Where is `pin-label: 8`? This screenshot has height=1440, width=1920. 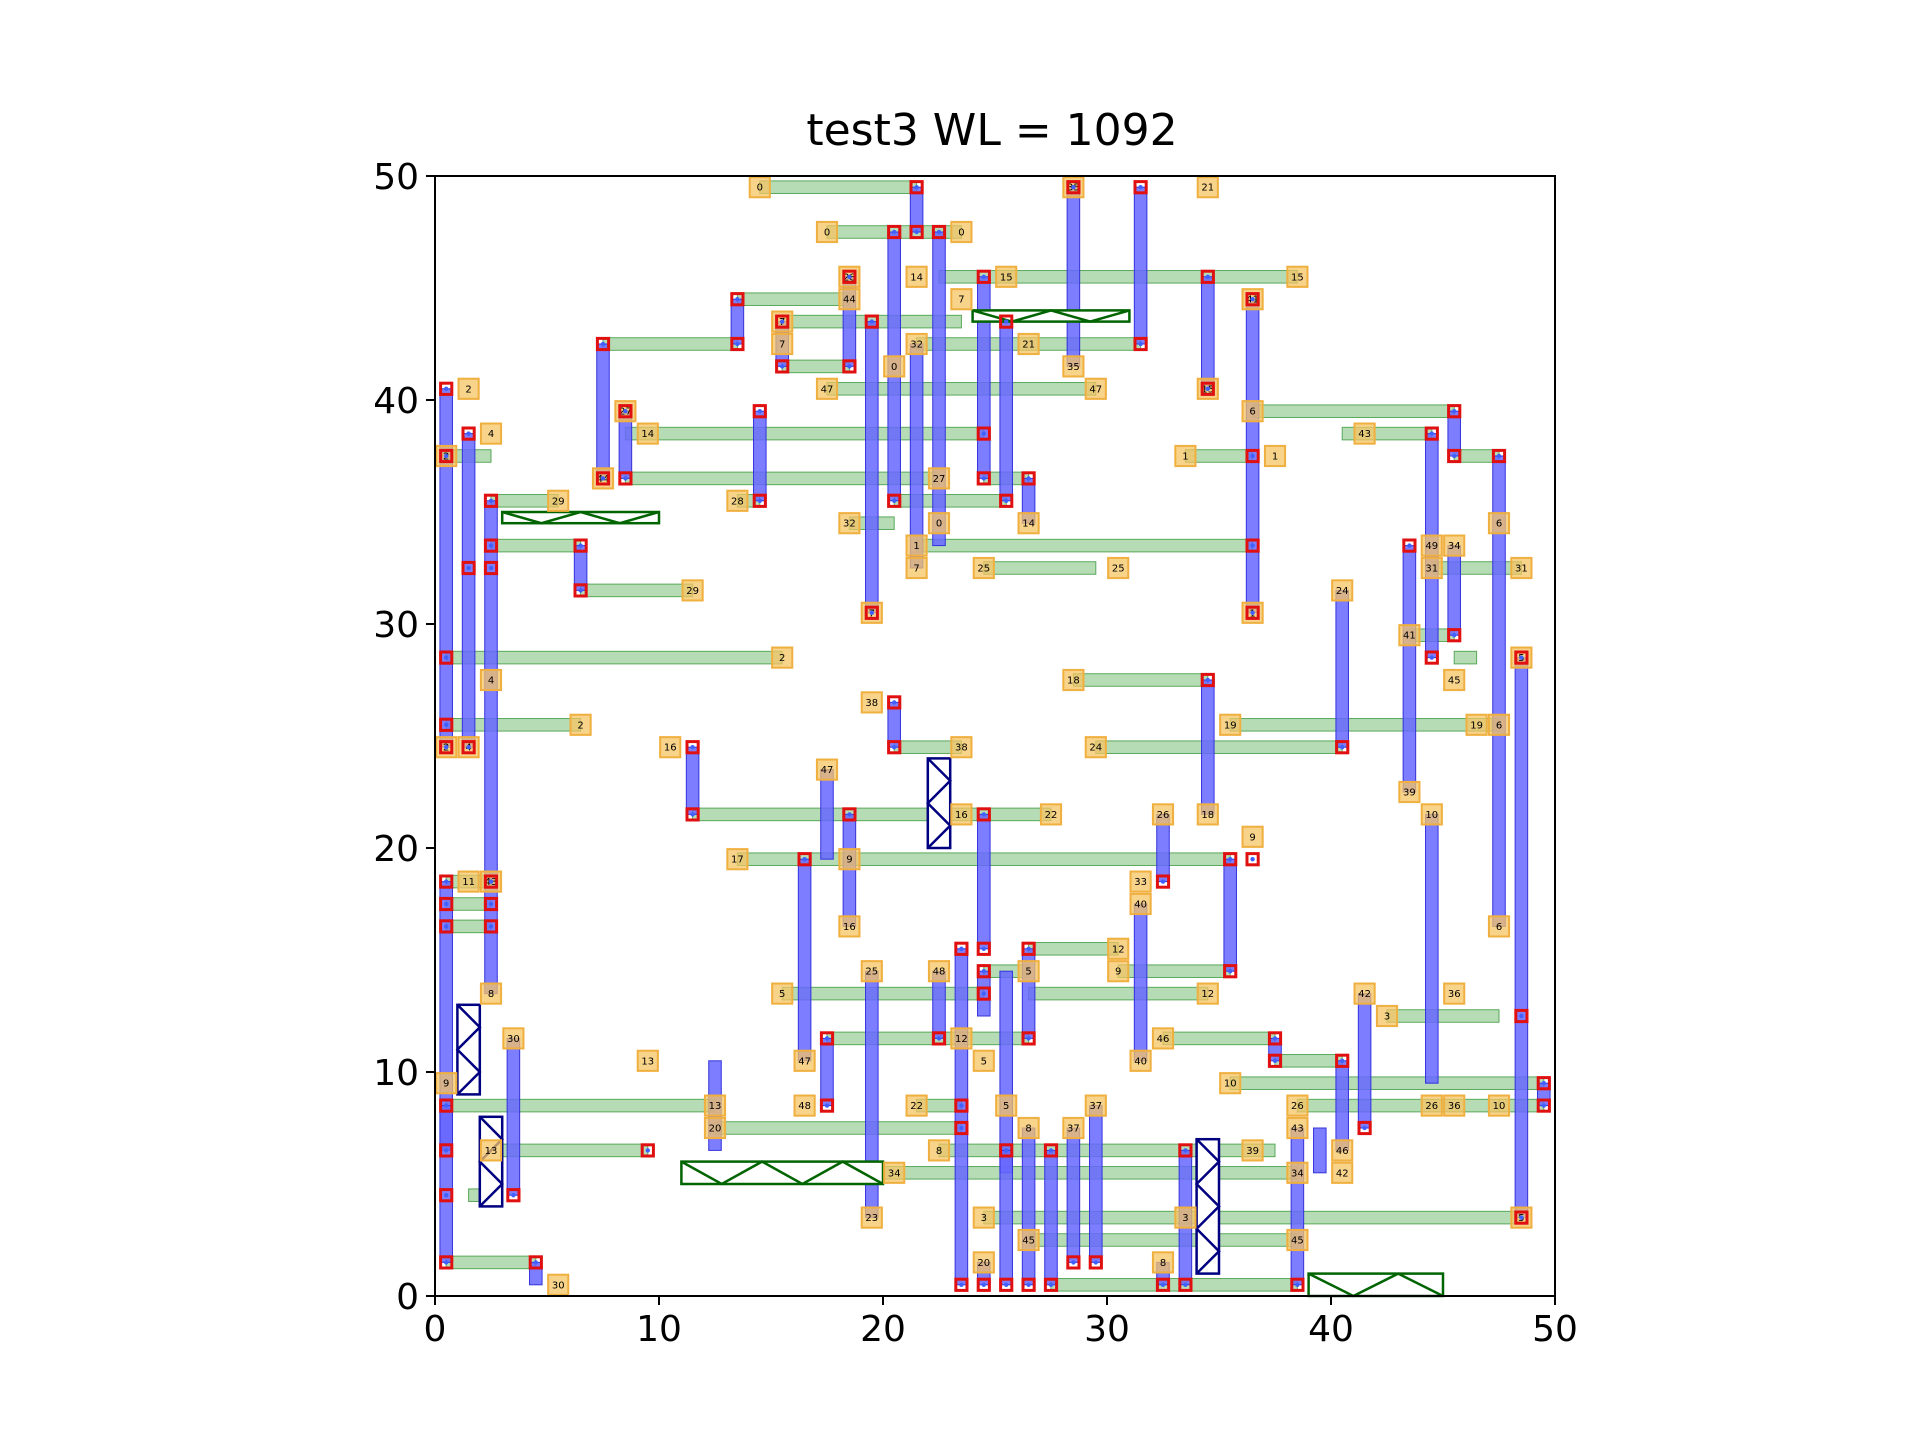
pin-label: 8 is located at coordinates (939, 1151).